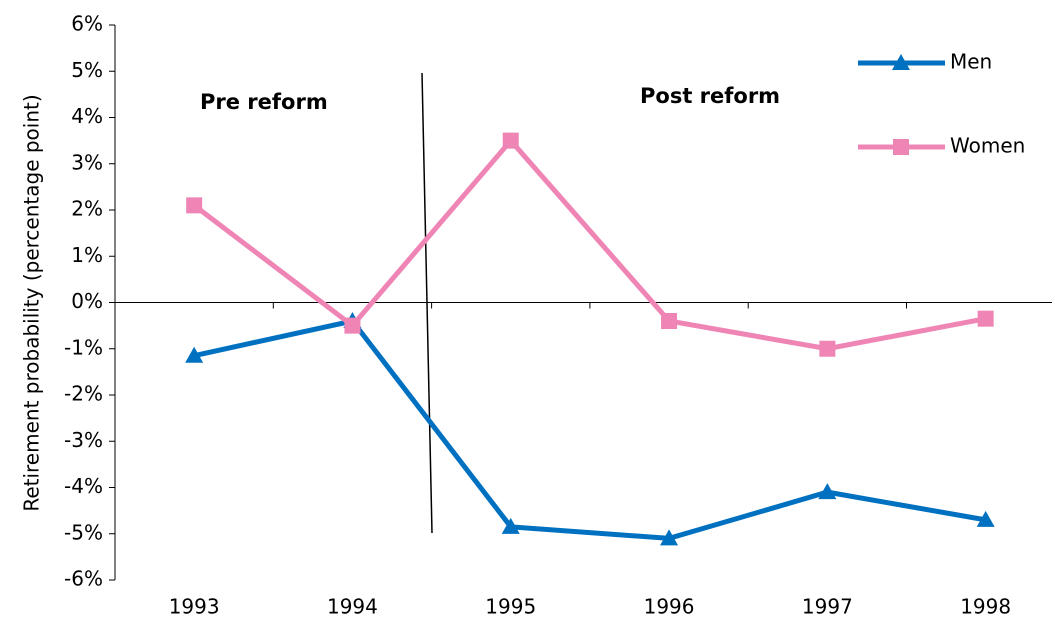  Describe the element at coordinates (87, 116) in the screenshot. I see `y-tick-label: 4%` at that location.